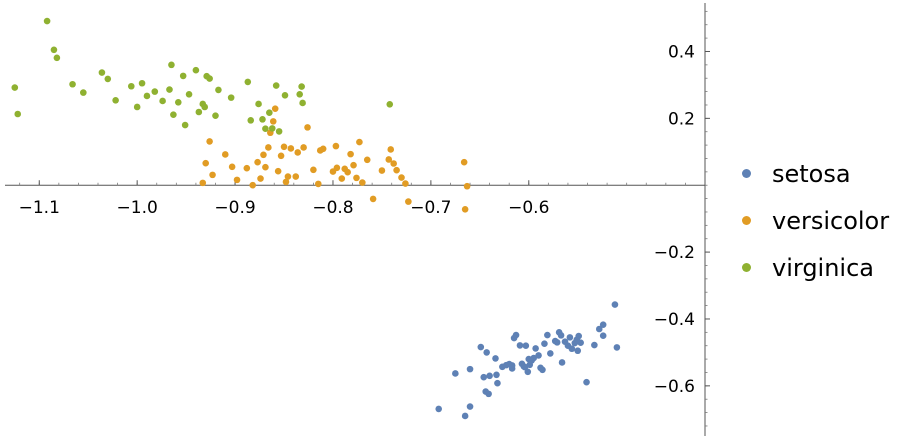 The image size is (912, 440). Describe the element at coordinates (823, 267) in the screenshot. I see `legend-label-virginica: virginica` at that location.